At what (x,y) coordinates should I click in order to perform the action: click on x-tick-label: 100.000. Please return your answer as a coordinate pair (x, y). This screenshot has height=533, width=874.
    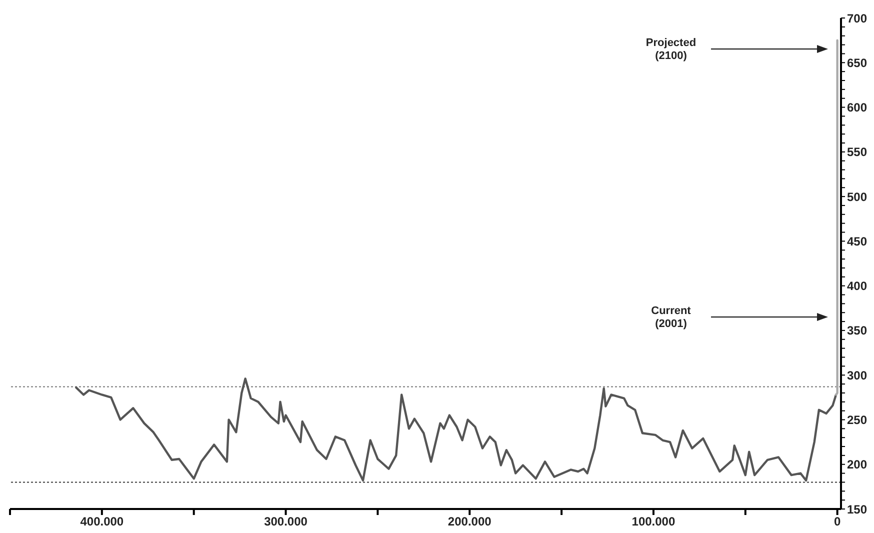
    Looking at the image, I should click on (654, 521).